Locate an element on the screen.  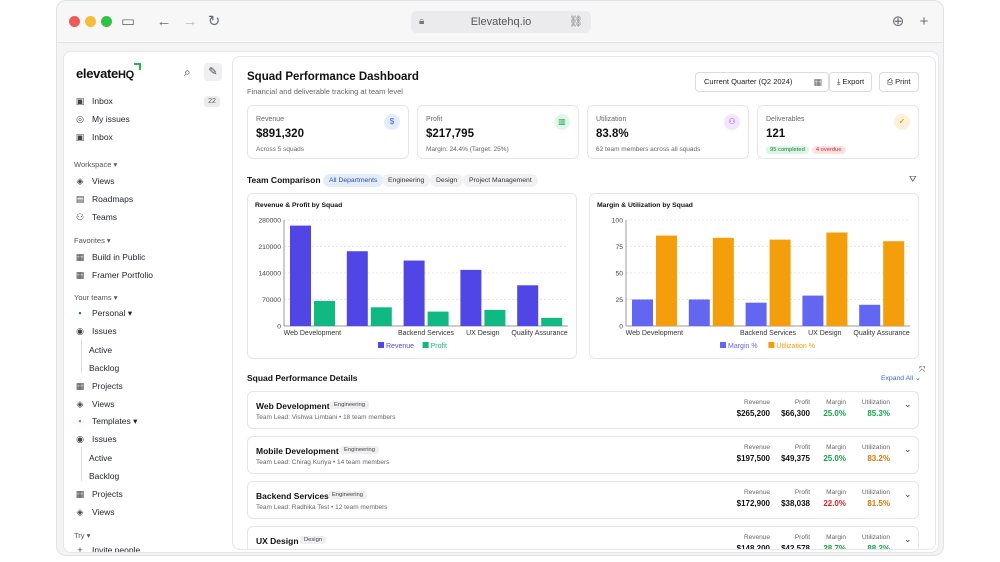
sidebar-item-views: ◈ Views is located at coordinates (94, 181).